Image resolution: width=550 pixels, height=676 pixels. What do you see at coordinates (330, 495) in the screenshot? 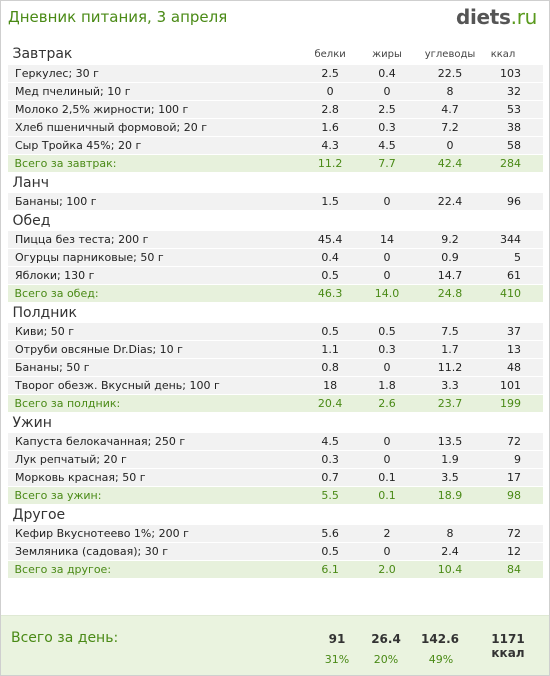
I see `meal-total-protein: 5.5` at bounding box center [330, 495].